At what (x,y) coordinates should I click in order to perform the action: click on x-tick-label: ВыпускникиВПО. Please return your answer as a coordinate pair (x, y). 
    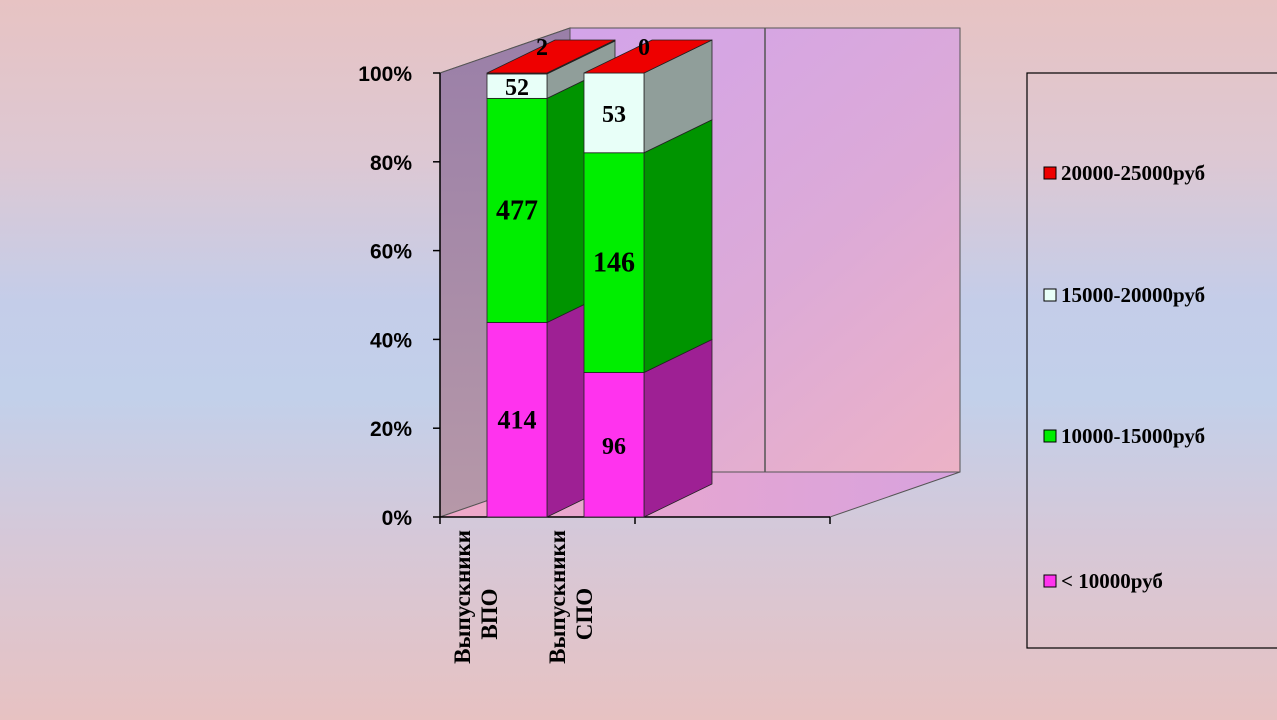
    Looking at the image, I should click on (476, 597).